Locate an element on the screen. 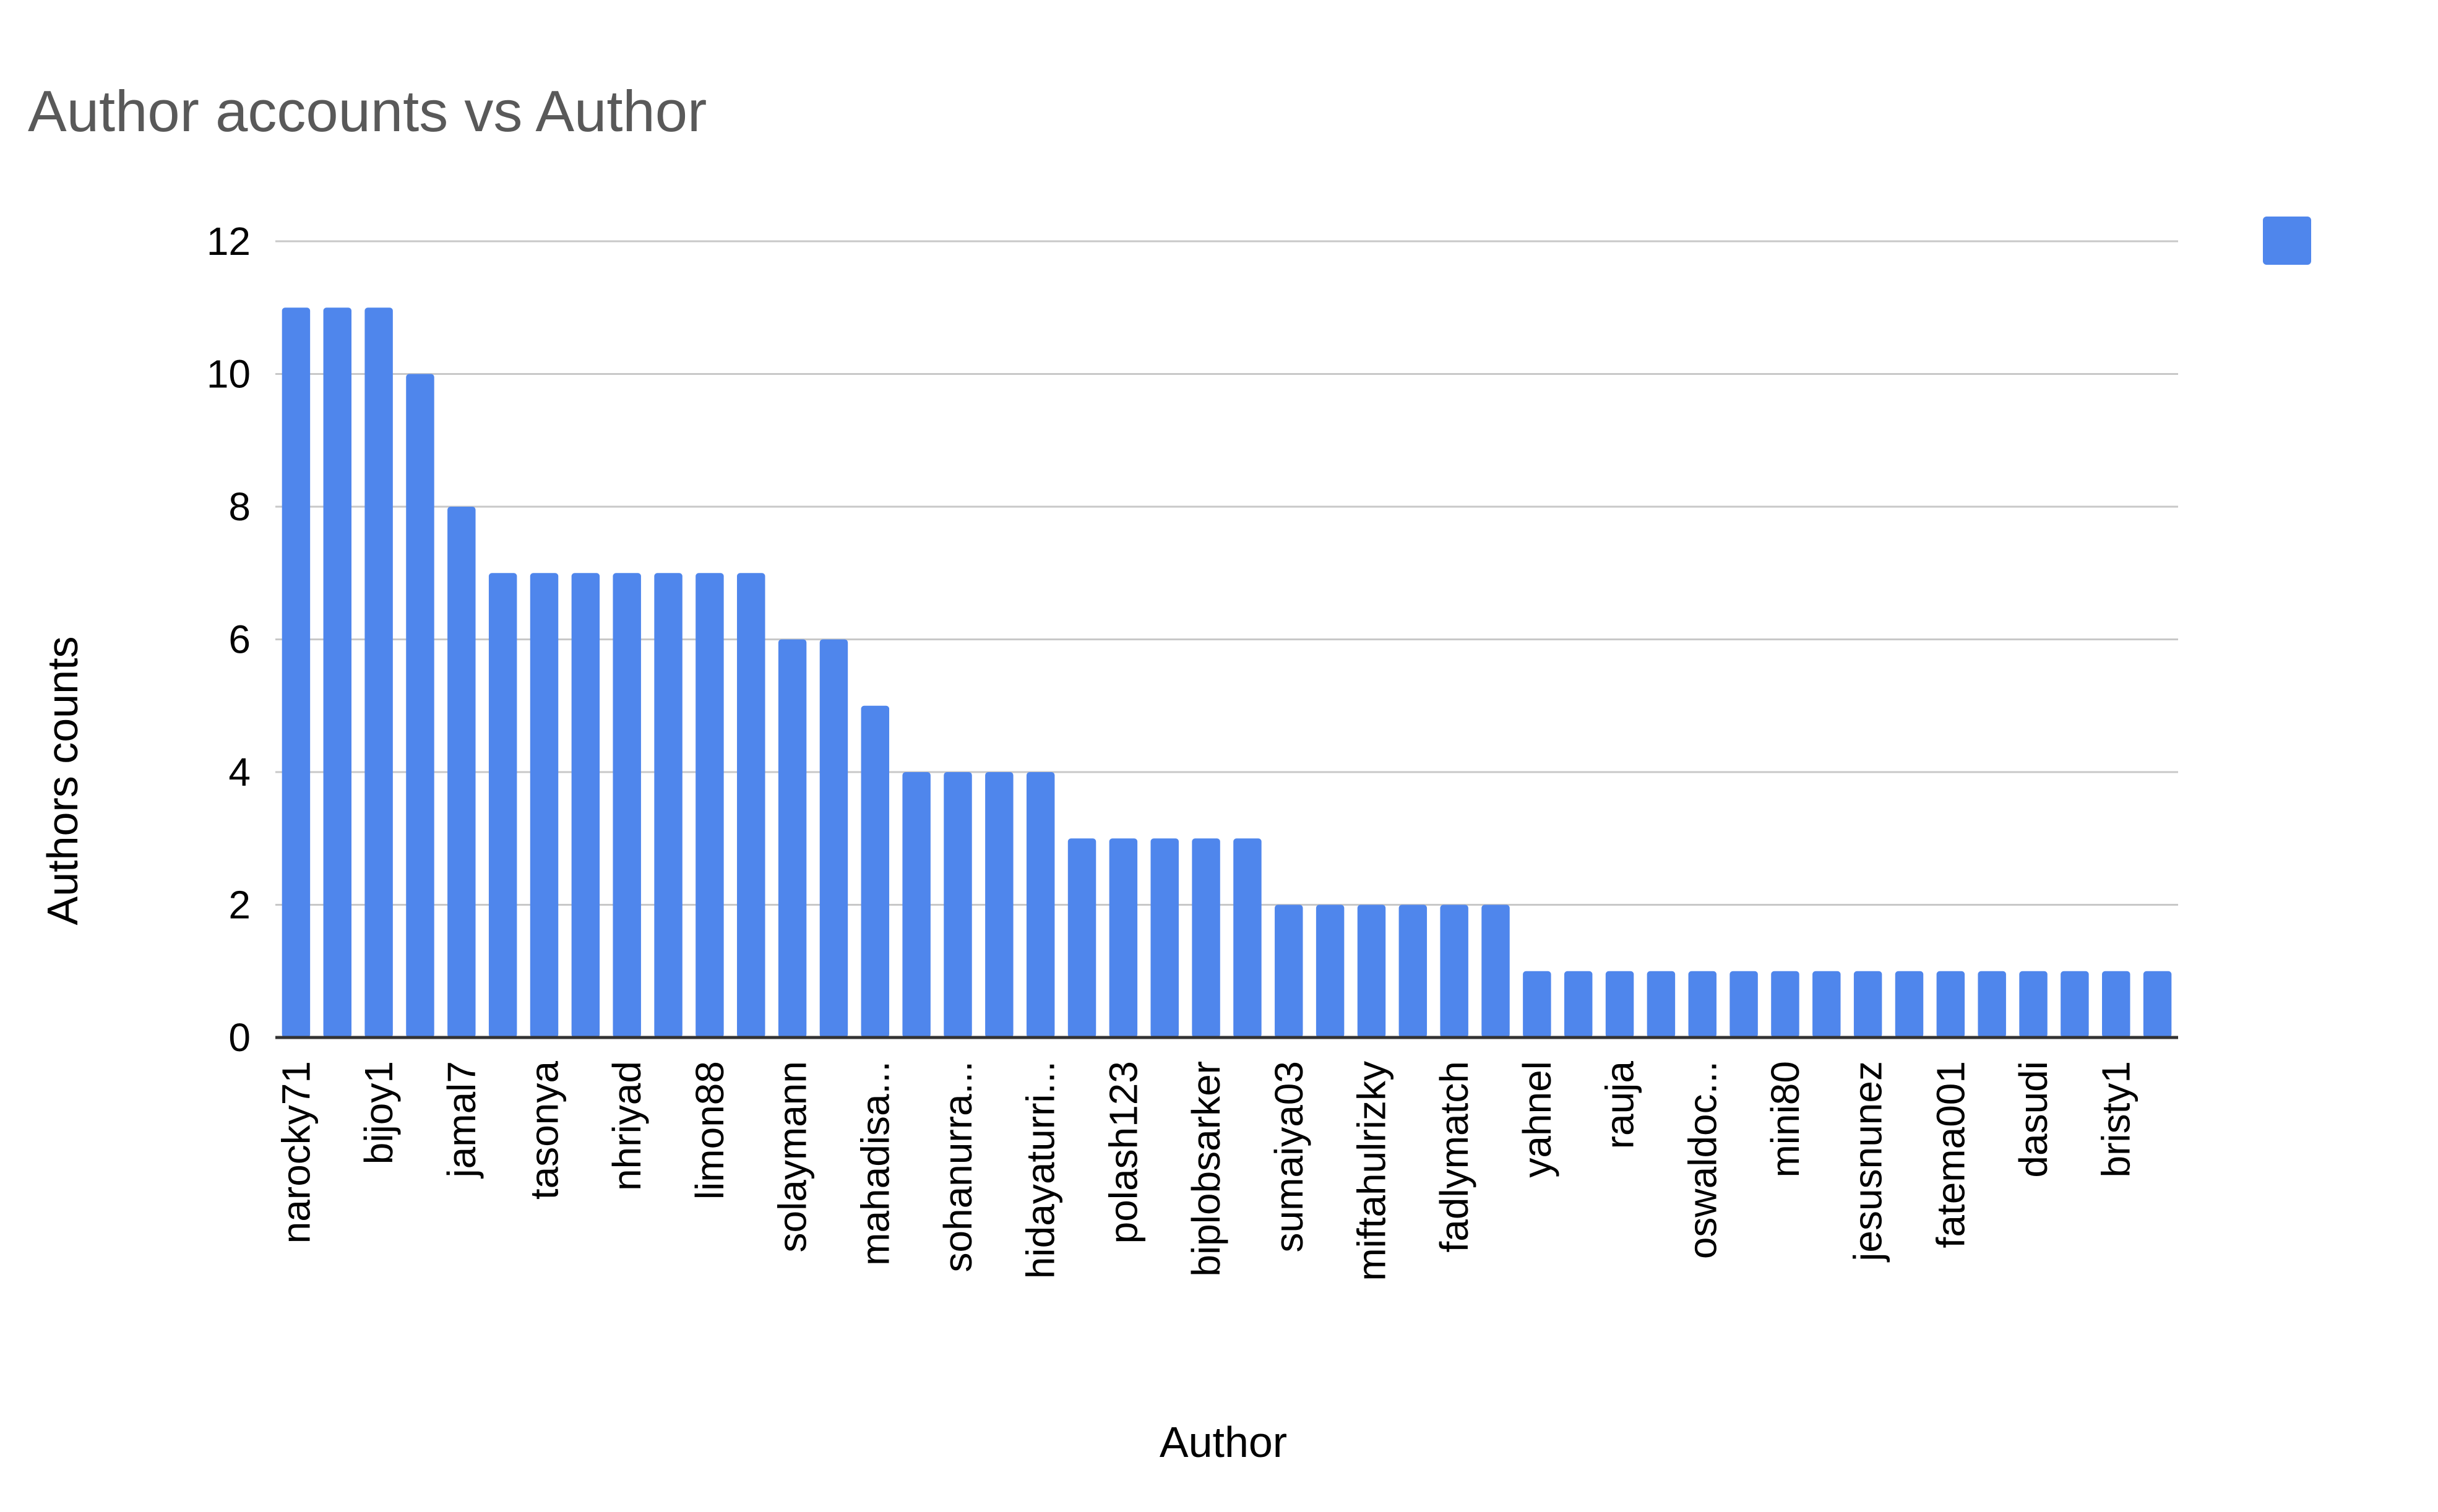 The image size is (2438, 1512). x-tick-label: fatema001 is located at coordinates (1951, 1154).